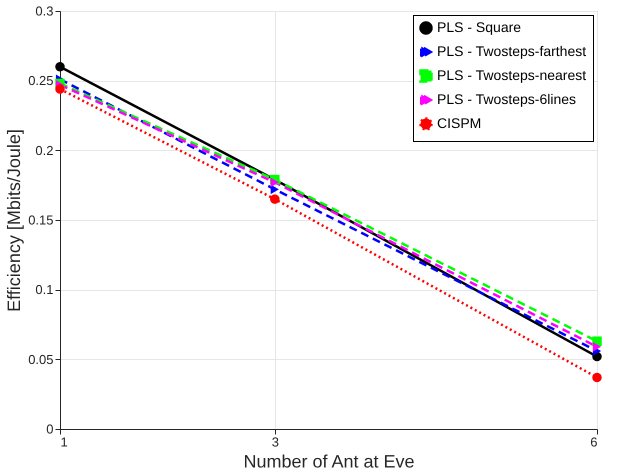 The height and width of the screenshot is (476, 618). Describe the element at coordinates (511, 51) in the screenshot. I see `legend-label: PLS - Twosteps-farthest` at that location.